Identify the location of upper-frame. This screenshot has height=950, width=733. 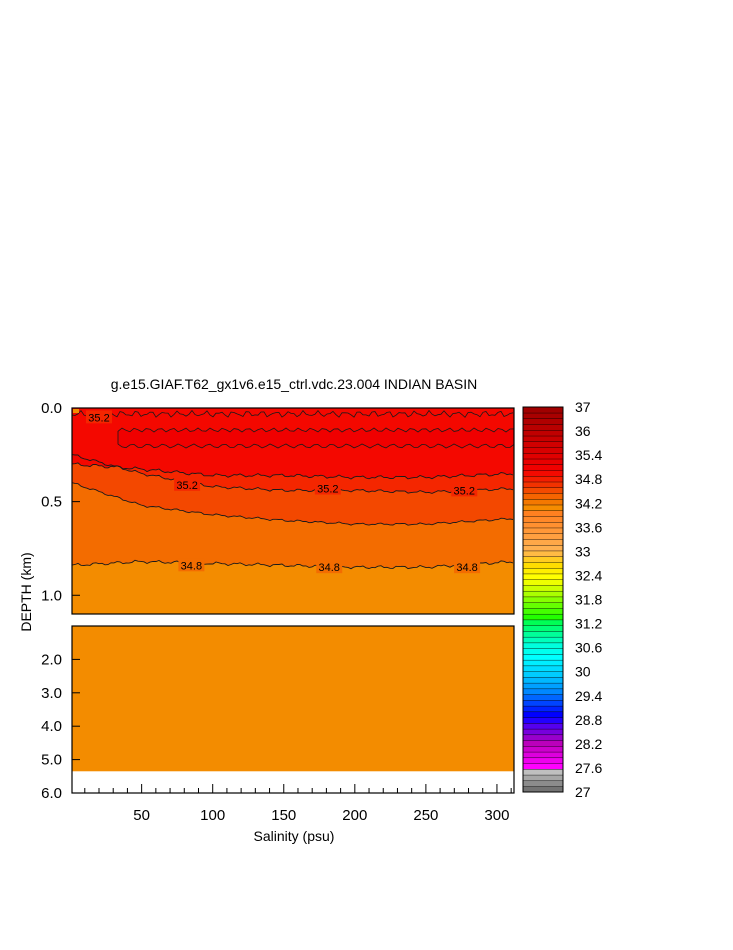
(293, 511).